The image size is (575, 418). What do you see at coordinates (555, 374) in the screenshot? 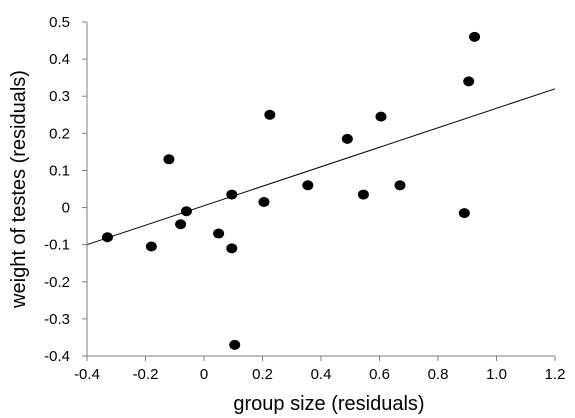
I see `x-tick-label: 1.2` at bounding box center [555, 374].